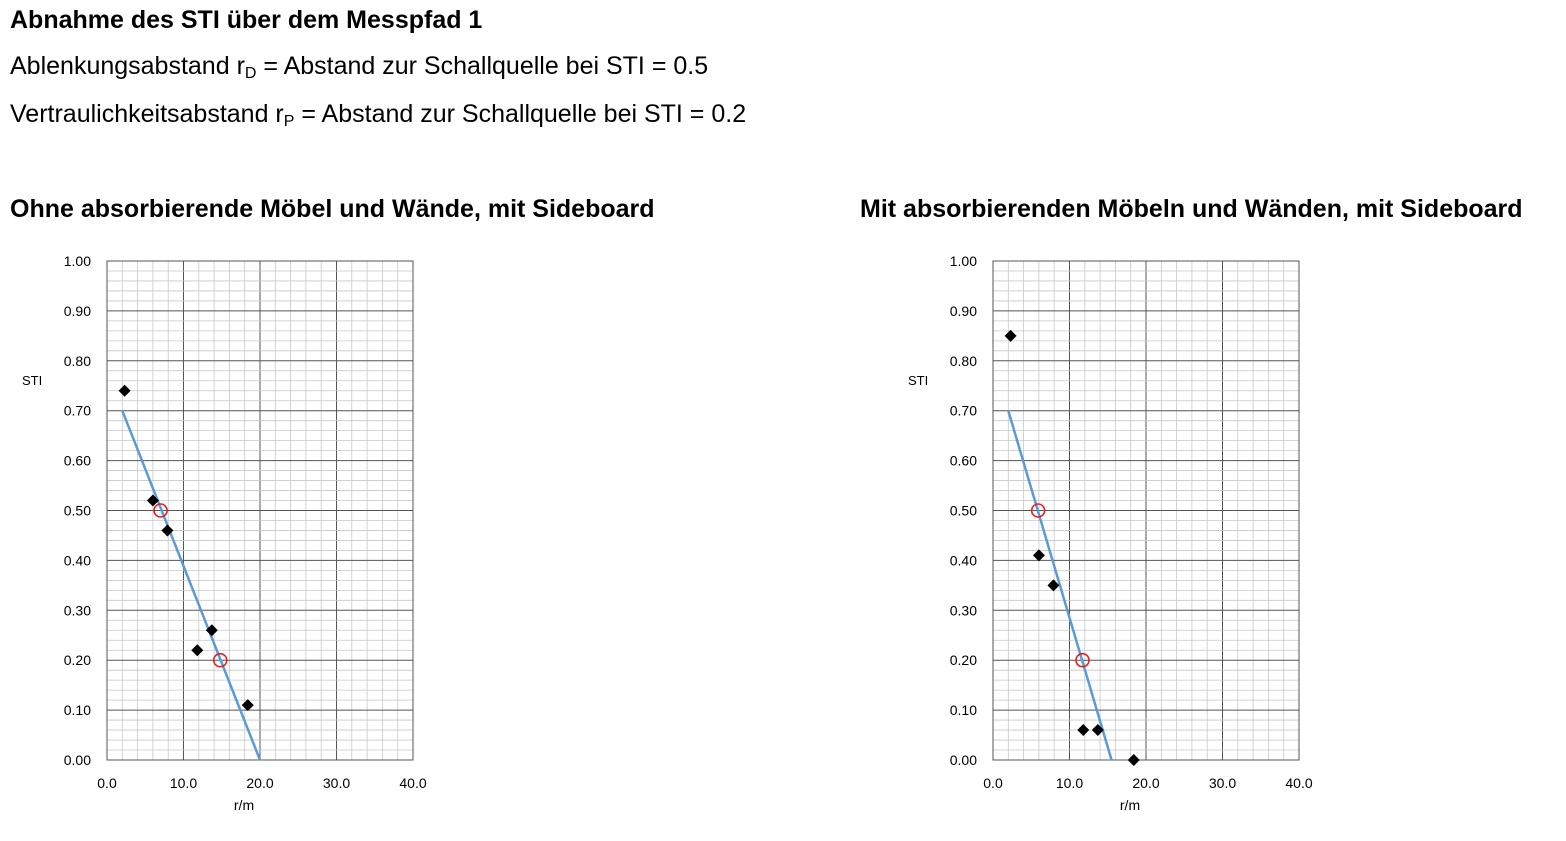 The height and width of the screenshot is (841, 1566). I want to click on page-title: Abnahme des STI über dem Messpfad 1, so click(246, 20).